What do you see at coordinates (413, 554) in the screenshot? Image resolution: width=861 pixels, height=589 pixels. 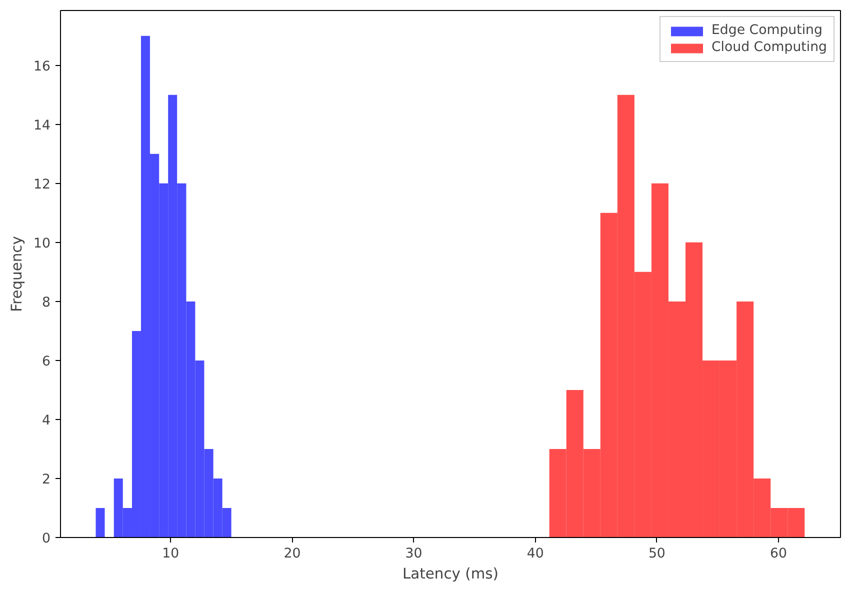 I see `x-tick-label: 30` at bounding box center [413, 554].